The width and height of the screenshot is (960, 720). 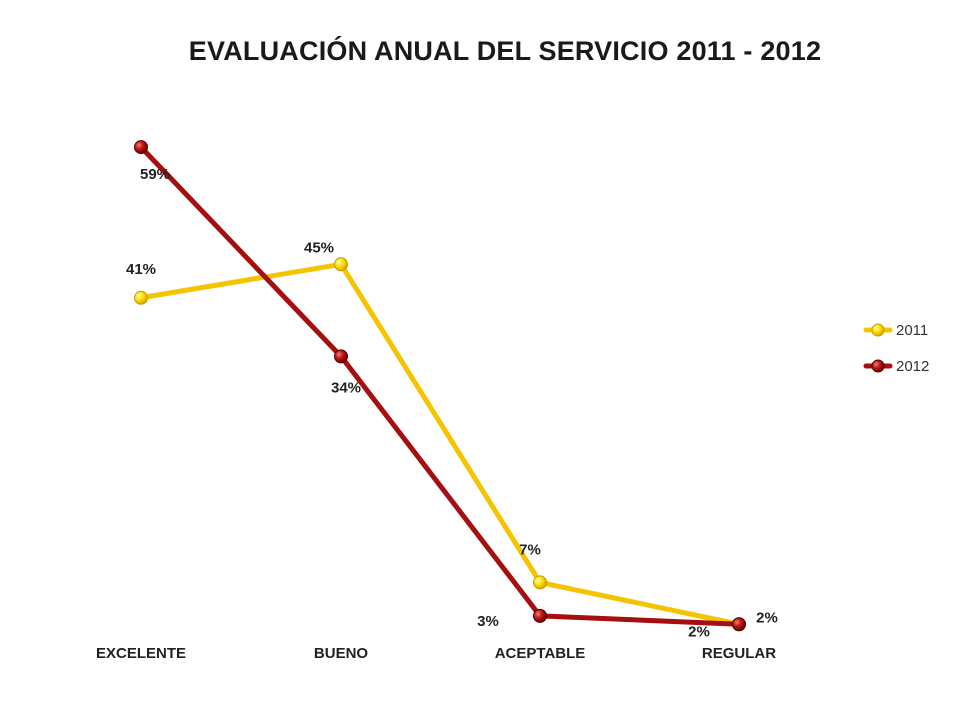 What do you see at coordinates (540, 615) in the screenshot?
I see `data-point-2012-aceptable` at bounding box center [540, 615].